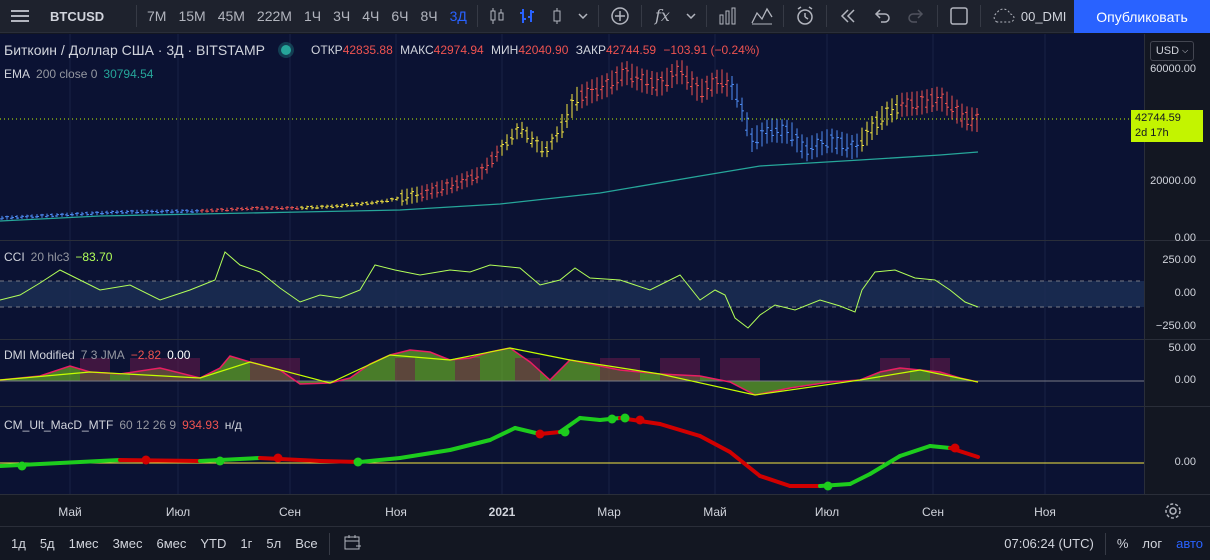 The image size is (1210, 560). Describe the element at coordinates (157, 16) in the screenshot. I see `interval-0: 7М` at that location.